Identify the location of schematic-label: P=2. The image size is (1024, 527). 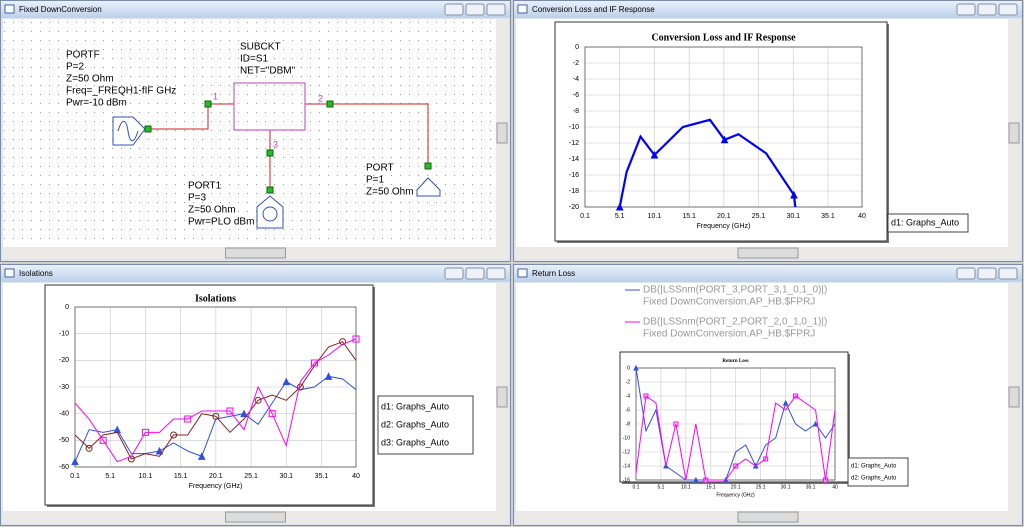
(75, 67).